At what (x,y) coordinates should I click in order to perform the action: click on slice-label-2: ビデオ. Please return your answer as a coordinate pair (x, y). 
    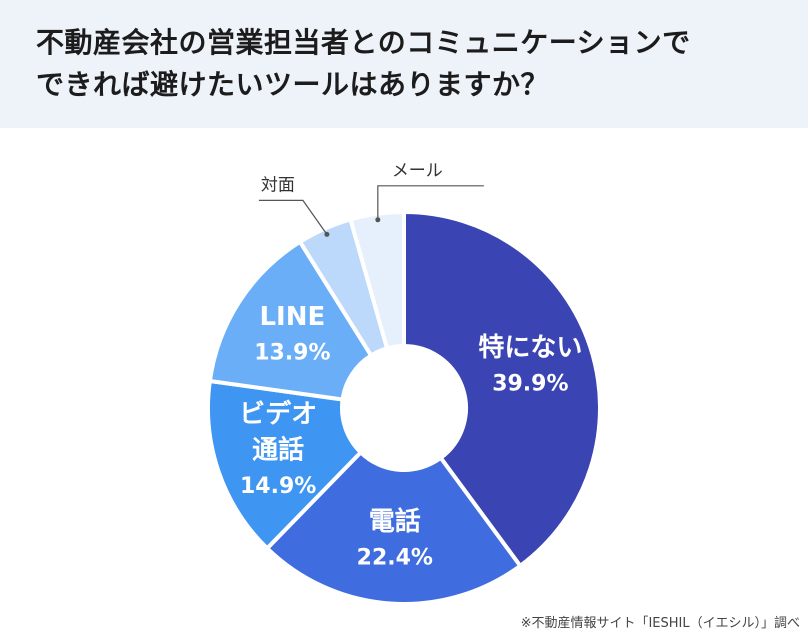
    Looking at the image, I should click on (278, 414).